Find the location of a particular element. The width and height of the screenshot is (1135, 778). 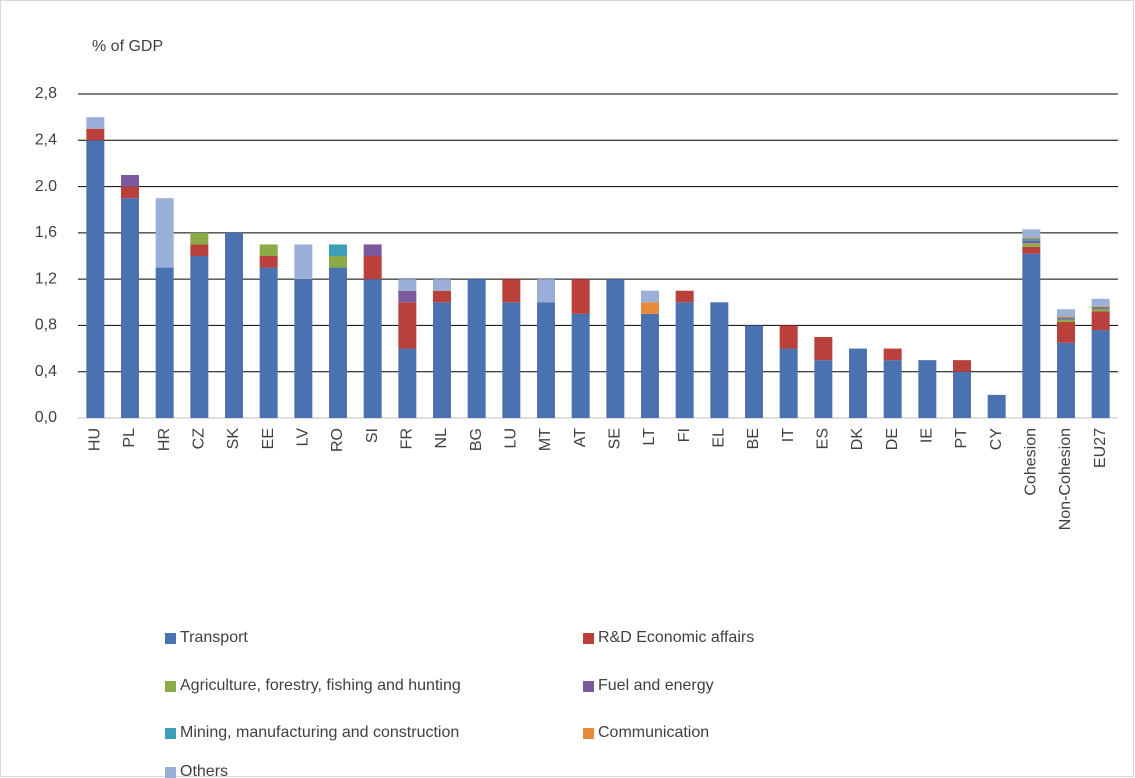

x-tick-label: NL is located at coordinates (441, 438).